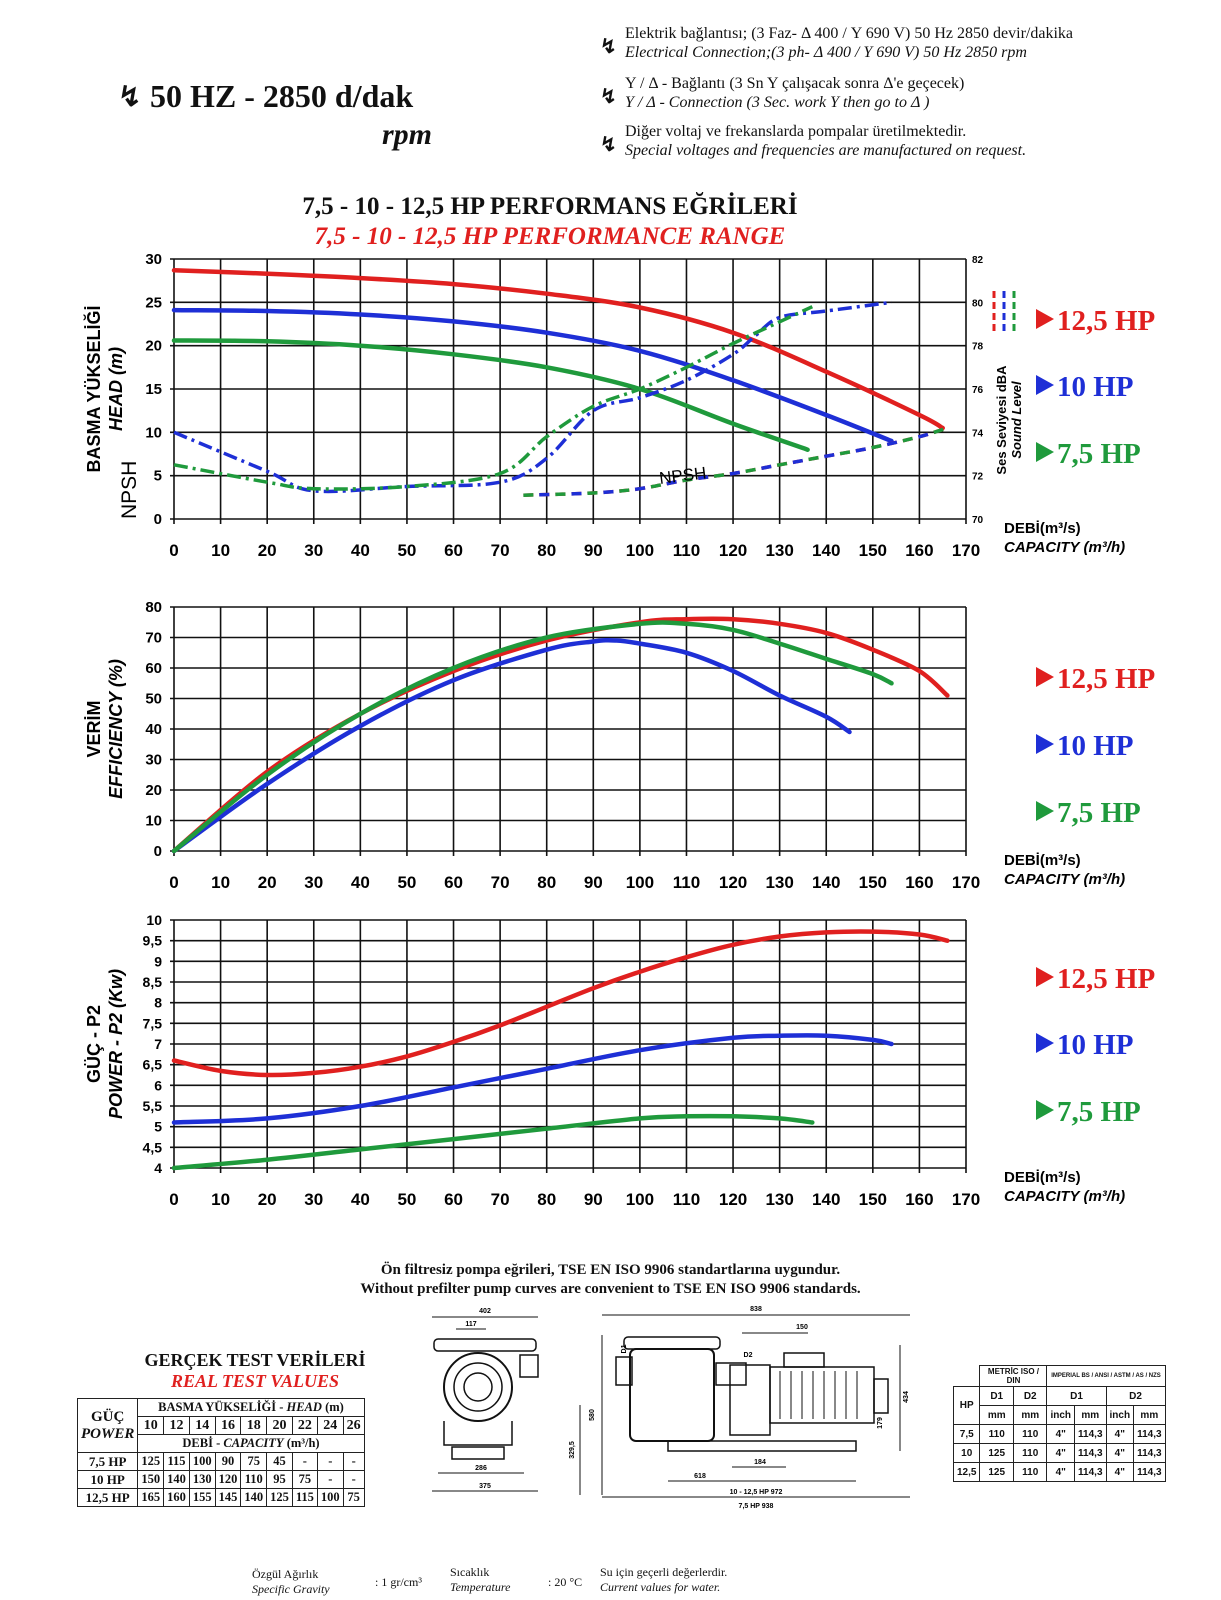  What do you see at coordinates (313, 882) in the screenshot?
I see `x-tick-label: 30` at bounding box center [313, 882].